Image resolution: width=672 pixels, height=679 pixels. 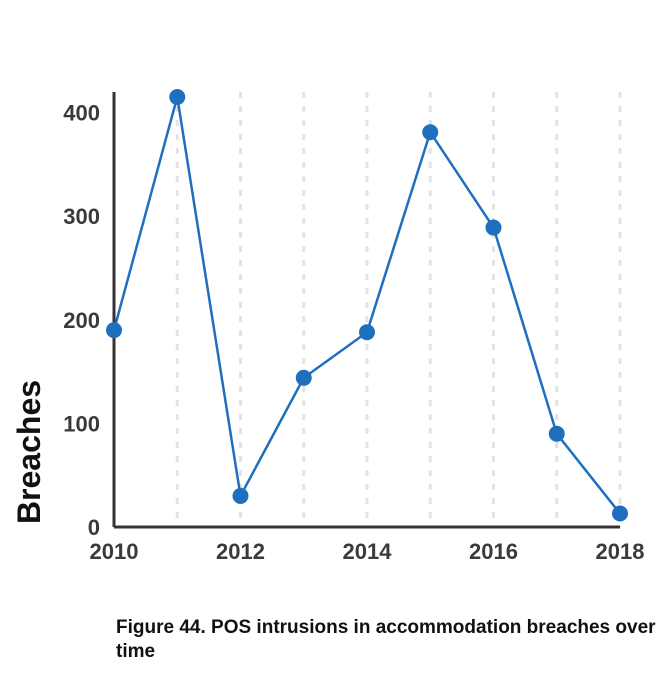 I want to click on data-point-2010, so click(x=114, y=330).